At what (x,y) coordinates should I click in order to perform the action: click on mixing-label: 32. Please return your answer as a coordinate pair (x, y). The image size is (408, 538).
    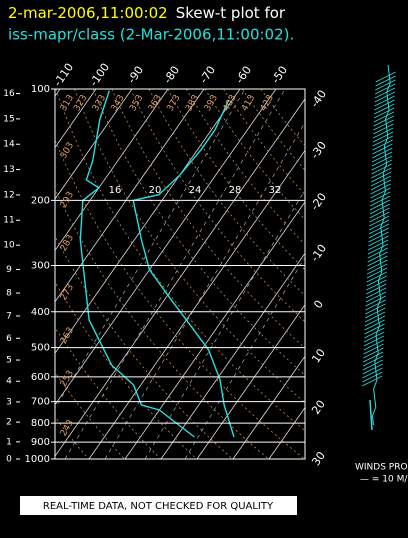
    Looking at the image, I should click on (275, 190).